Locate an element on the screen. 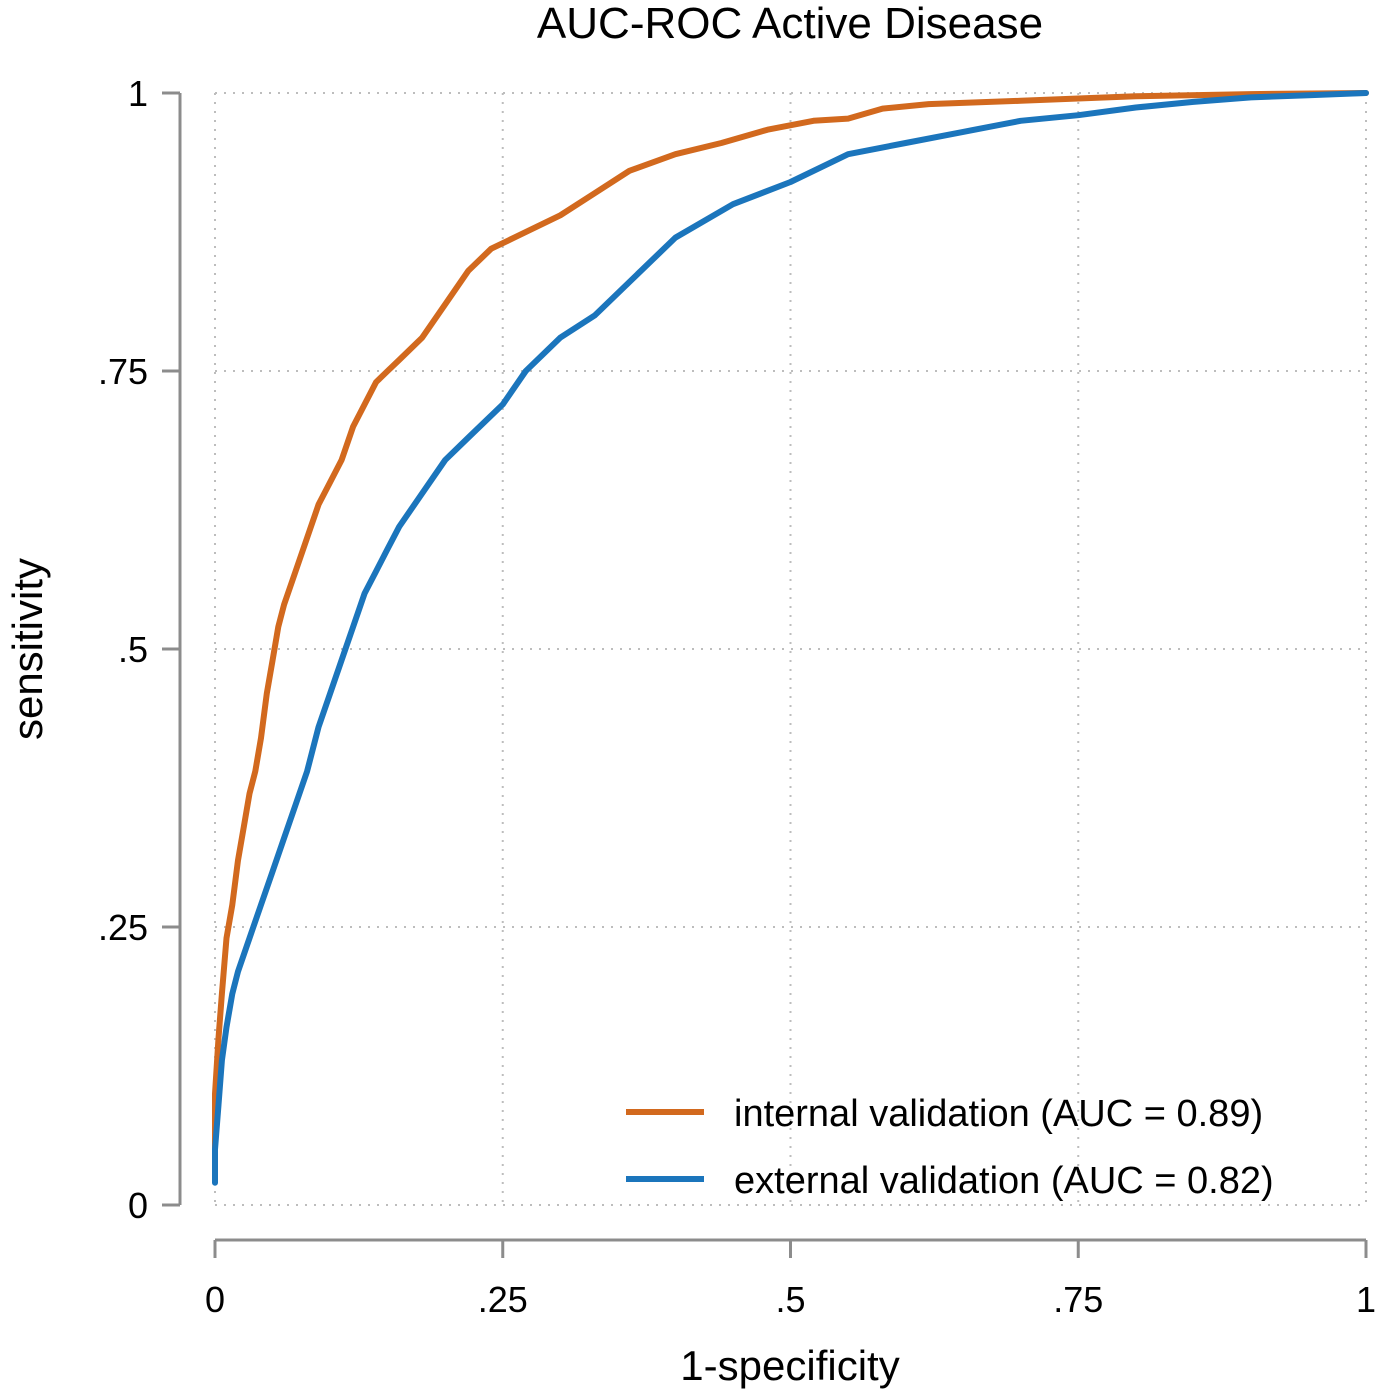  x-tick-label: 1 is located at coordinates (1366, 1299).